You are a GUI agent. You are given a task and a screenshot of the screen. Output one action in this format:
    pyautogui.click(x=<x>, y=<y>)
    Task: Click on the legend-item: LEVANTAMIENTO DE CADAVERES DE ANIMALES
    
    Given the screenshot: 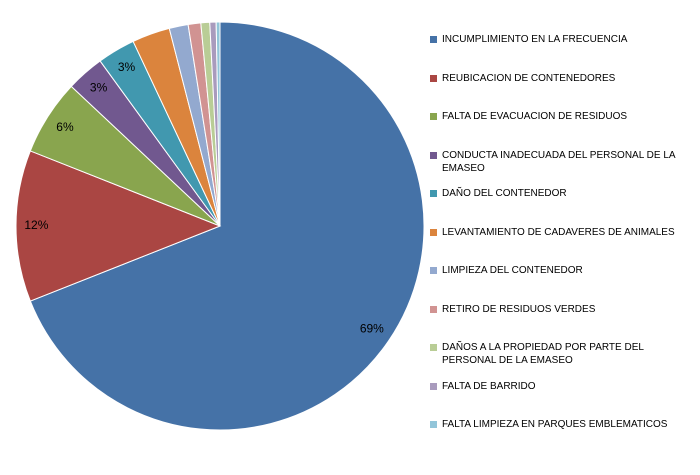 What is the action you would take?
    pyautogui.click(x=557, y=232)
    